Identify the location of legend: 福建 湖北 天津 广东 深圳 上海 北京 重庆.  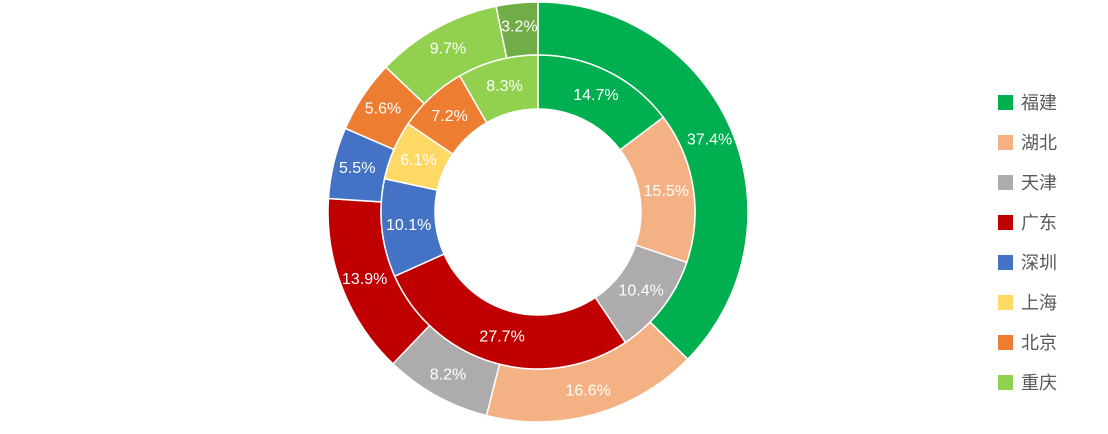
(1027, 242).